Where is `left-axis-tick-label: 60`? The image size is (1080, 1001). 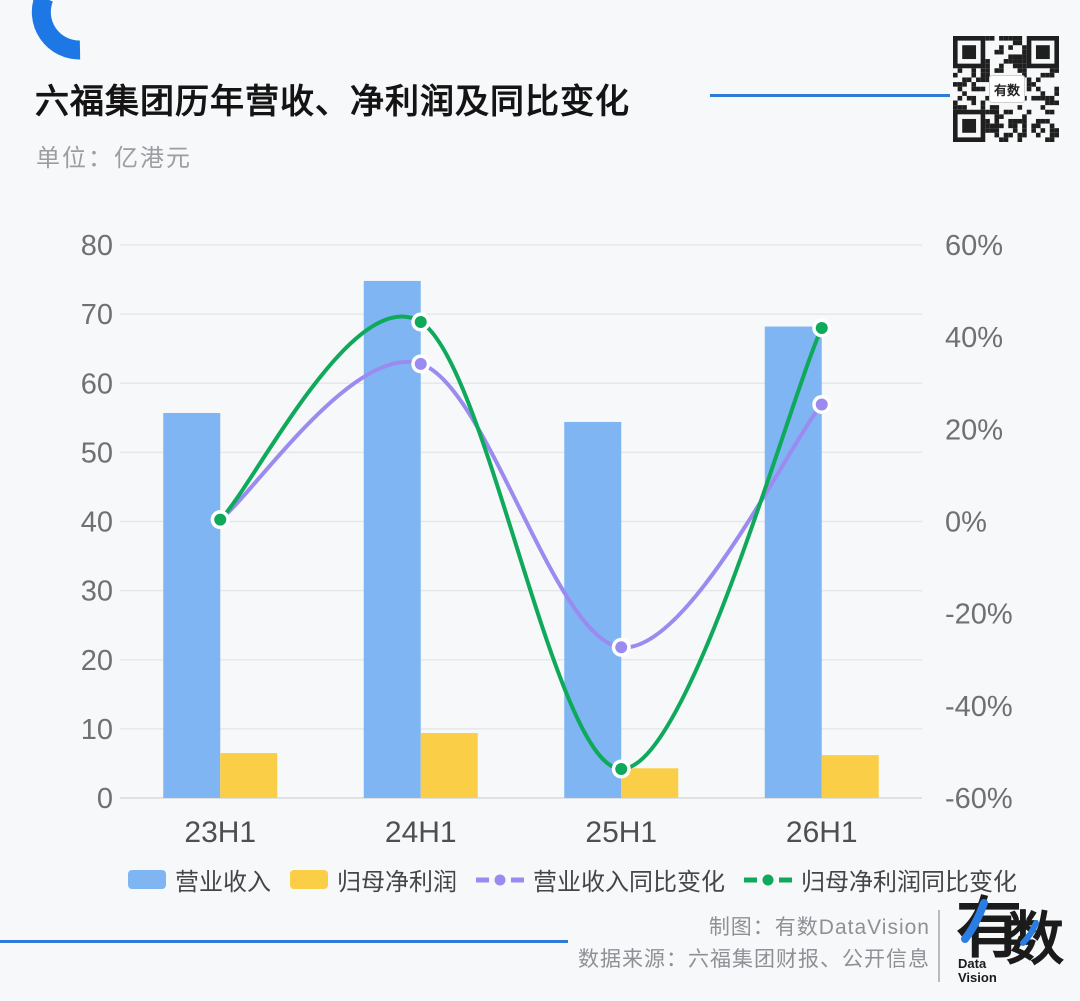 left-axis-tick-label: 60 is located at coordinates (97, 384).